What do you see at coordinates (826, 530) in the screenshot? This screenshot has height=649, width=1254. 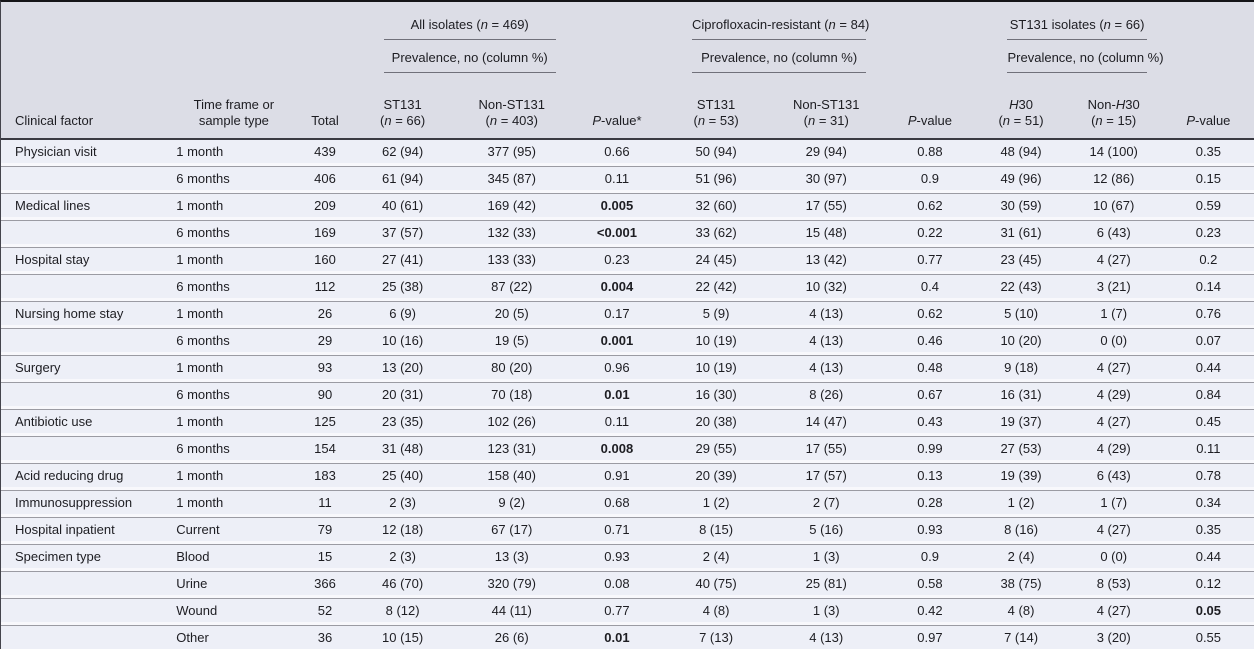 I see `cell-cipro-non-st131: 5 (16)` at bounding box center [826, 530].